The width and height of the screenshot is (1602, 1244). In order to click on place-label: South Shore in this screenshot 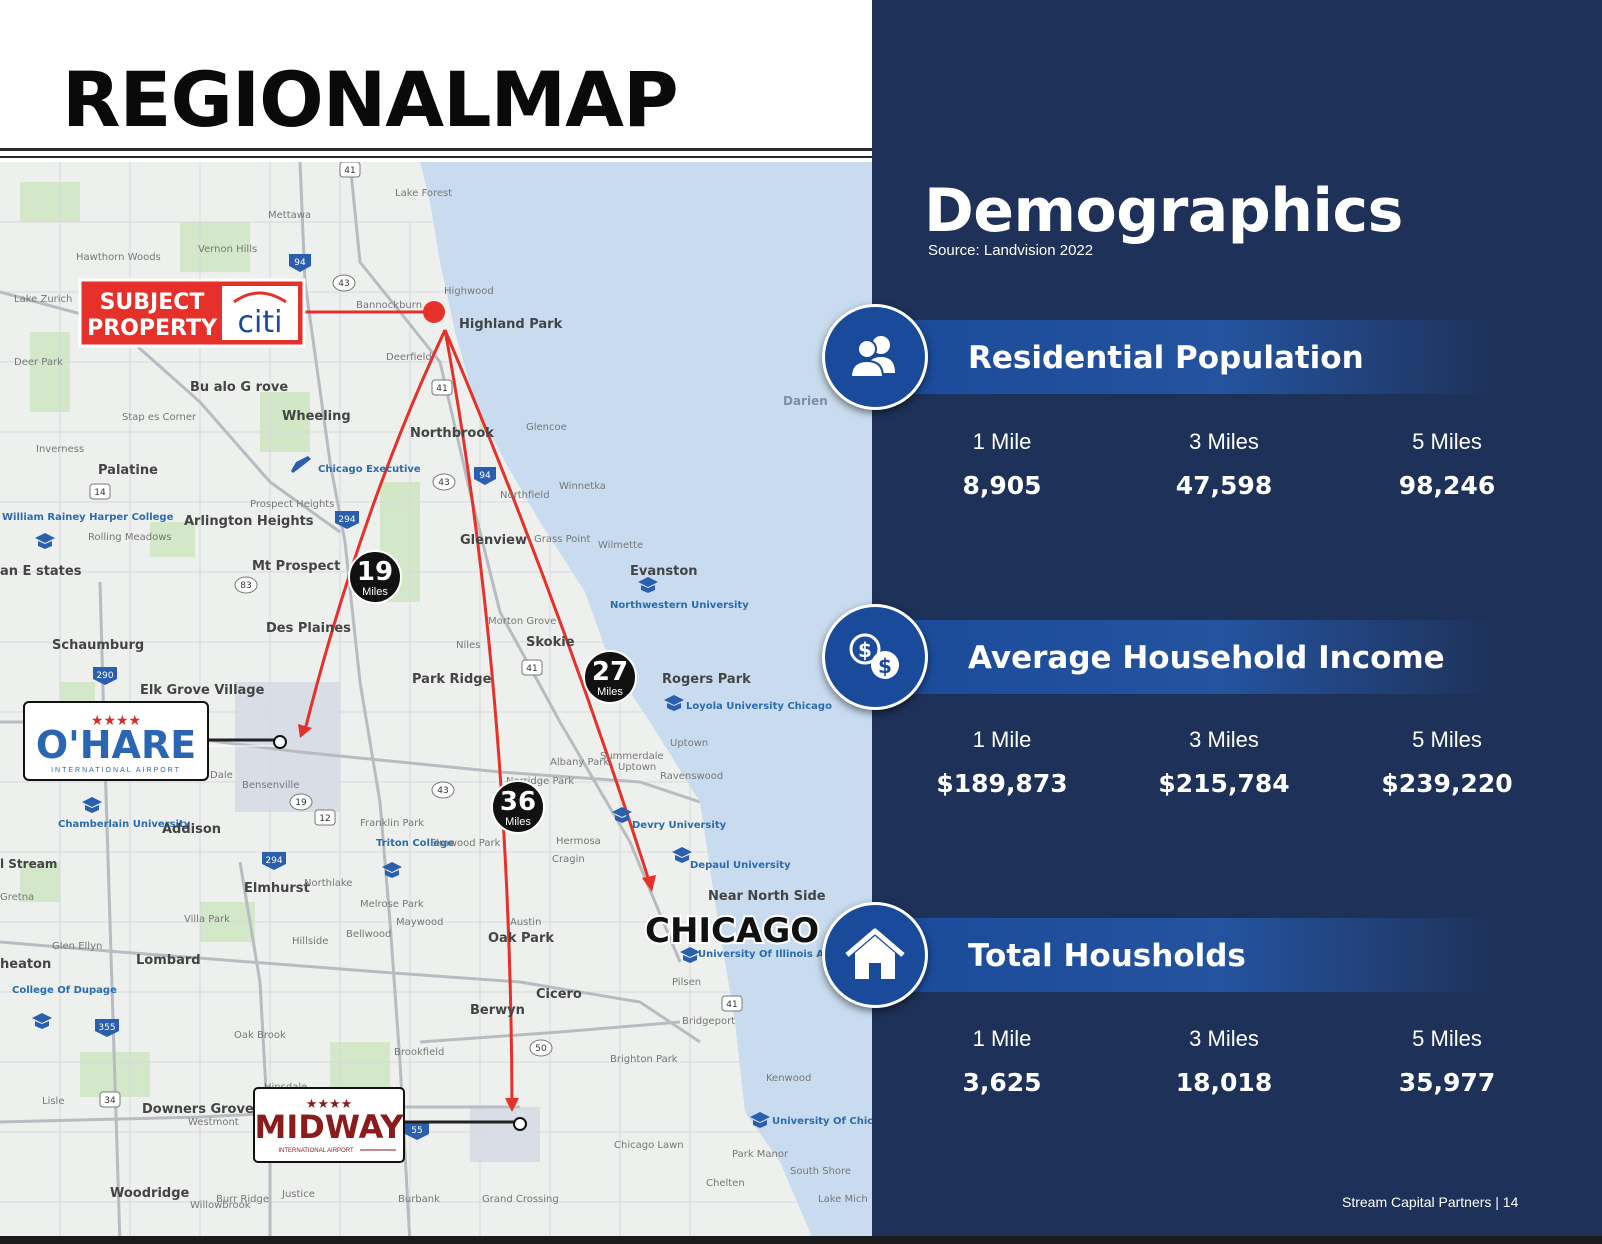, I will do `click(820, 1171)`.